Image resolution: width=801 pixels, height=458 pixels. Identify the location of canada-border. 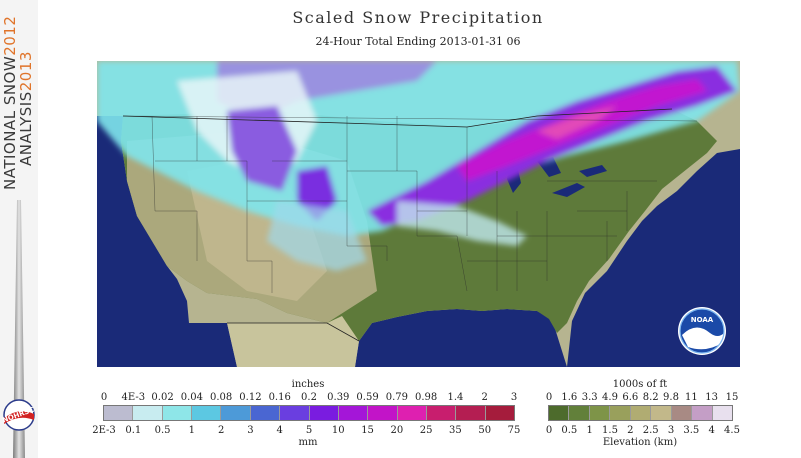
(397, 118).